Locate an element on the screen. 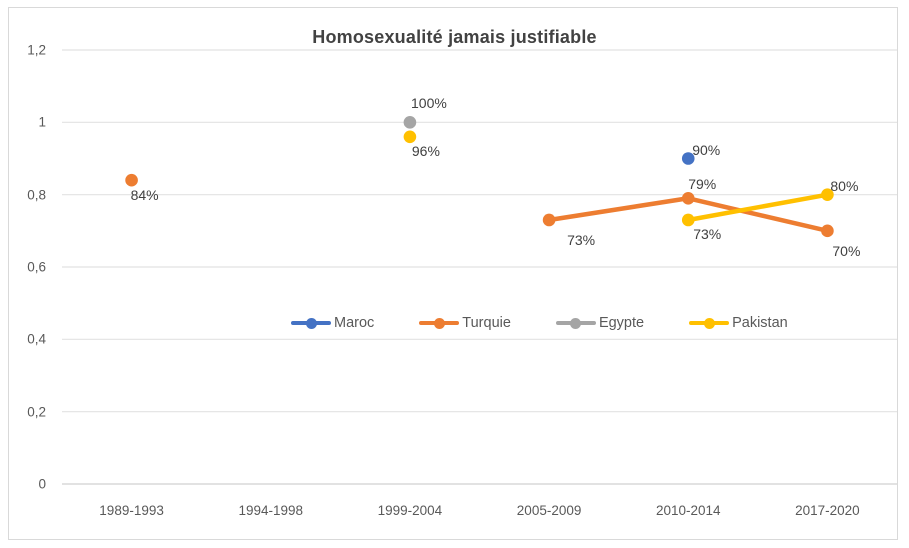 The image size is (909, 548). y-tick-label: 0,8 is located at coordinates (36, 195).